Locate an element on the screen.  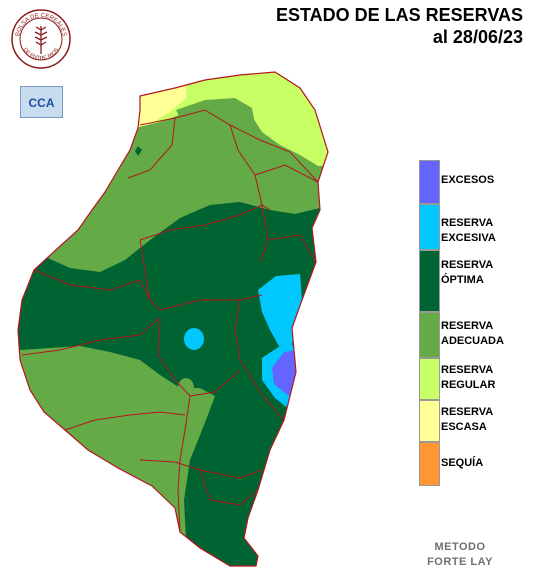
legend-label-adecuada-2: ADECUADA is located at coordinates (472, 341).